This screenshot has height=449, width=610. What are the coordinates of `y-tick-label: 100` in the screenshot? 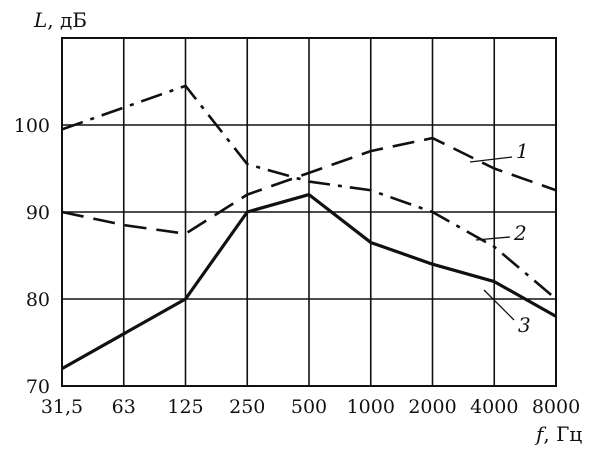 It's located at (32, 126).